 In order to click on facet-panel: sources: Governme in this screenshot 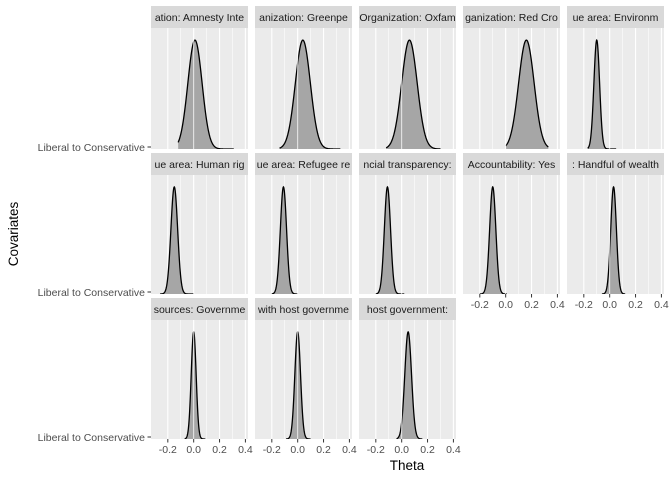, I will do `click(199, 368)`.